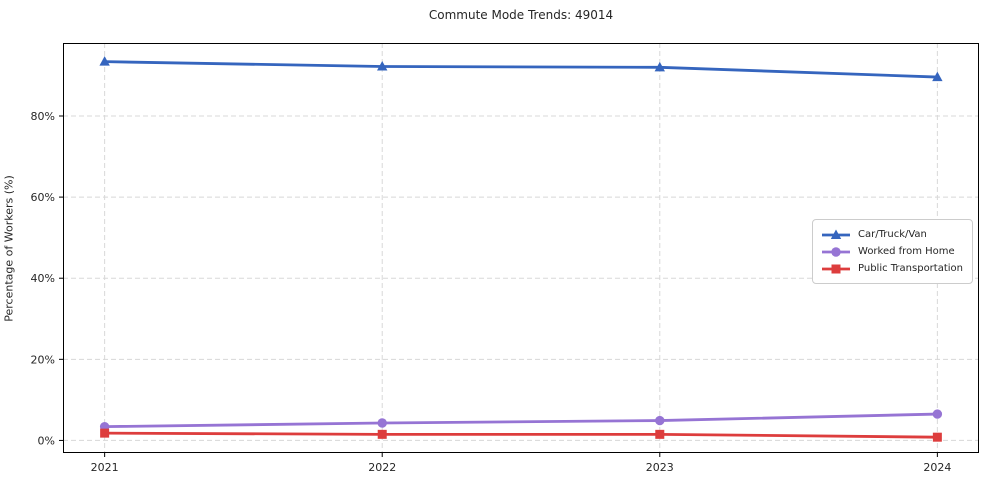 Image resolution: width=990 pixels, height=490 pixels. I want to click on legend-item-car-truck-van: Car/Truck/Van, so click(892, 234).